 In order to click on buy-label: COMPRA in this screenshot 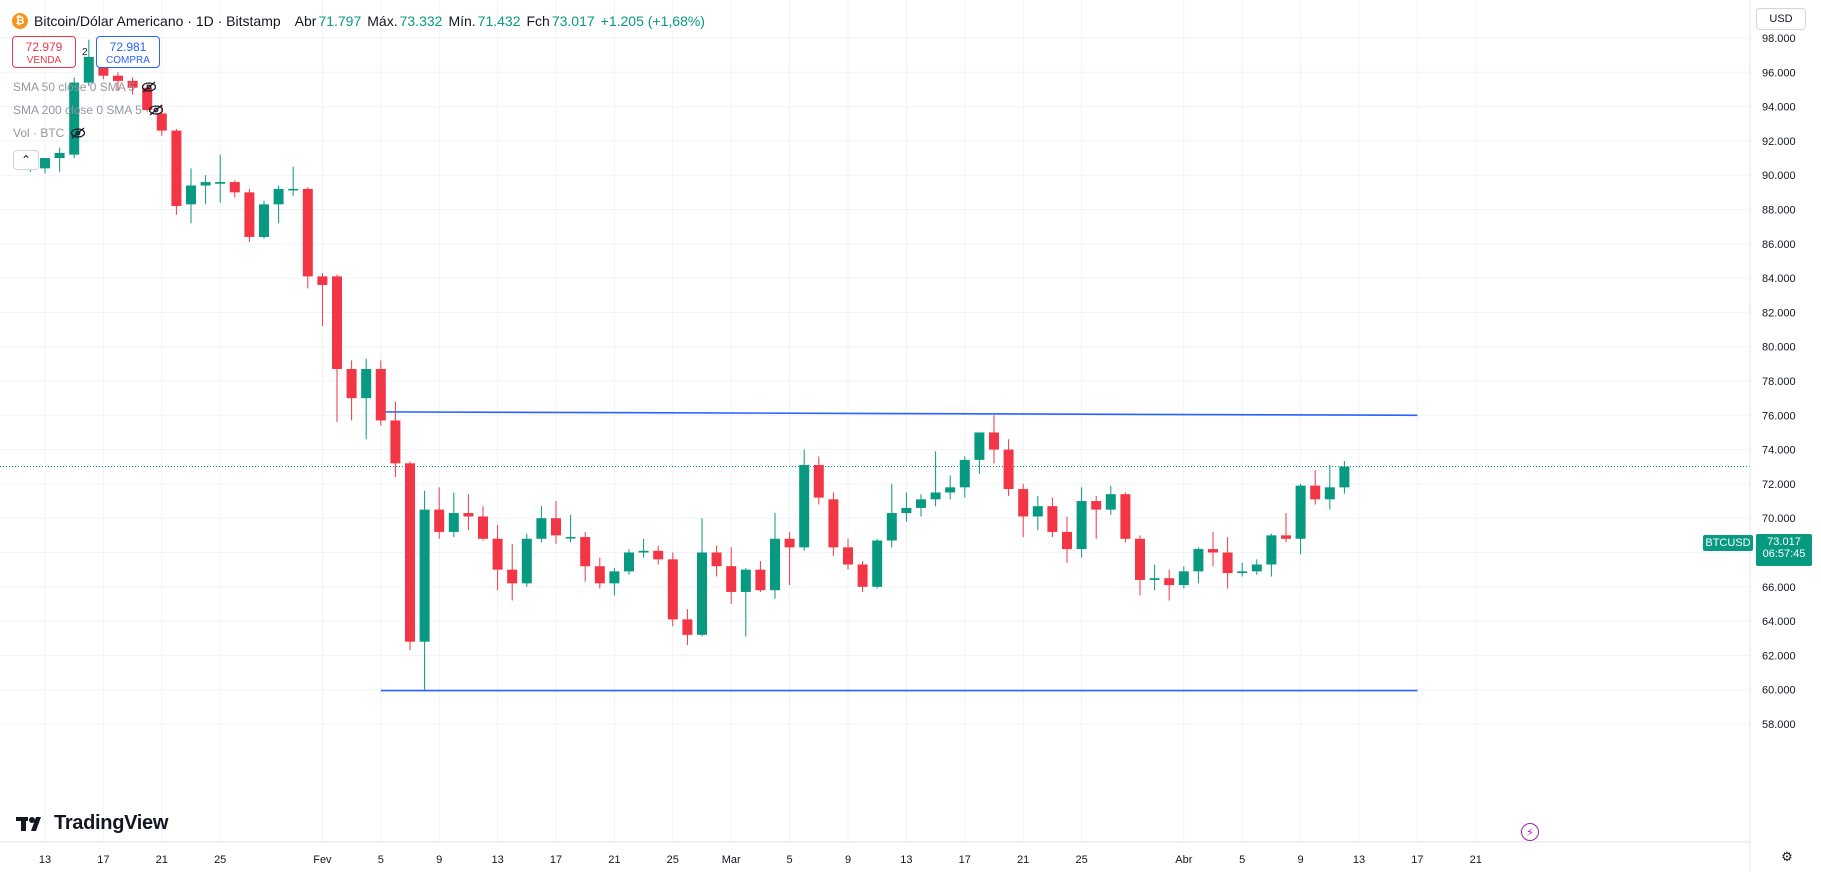, I will do `click(128, 60)`.